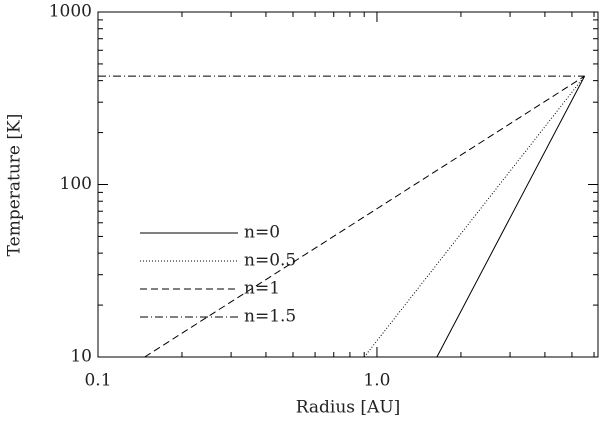 This screenshot has height=422, width=600. I want to click on y-tick-label: 10, so click(81, 357).